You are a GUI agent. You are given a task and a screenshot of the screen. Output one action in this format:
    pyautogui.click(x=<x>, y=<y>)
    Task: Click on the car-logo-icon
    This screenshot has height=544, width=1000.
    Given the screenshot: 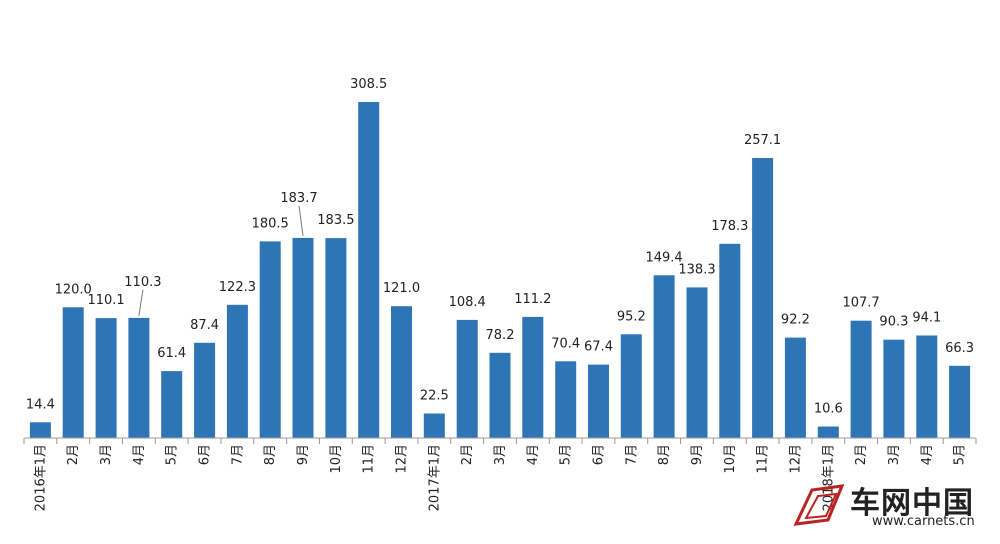 What is the action you would take?
    pyautogui.click(x=819, y=505)
    